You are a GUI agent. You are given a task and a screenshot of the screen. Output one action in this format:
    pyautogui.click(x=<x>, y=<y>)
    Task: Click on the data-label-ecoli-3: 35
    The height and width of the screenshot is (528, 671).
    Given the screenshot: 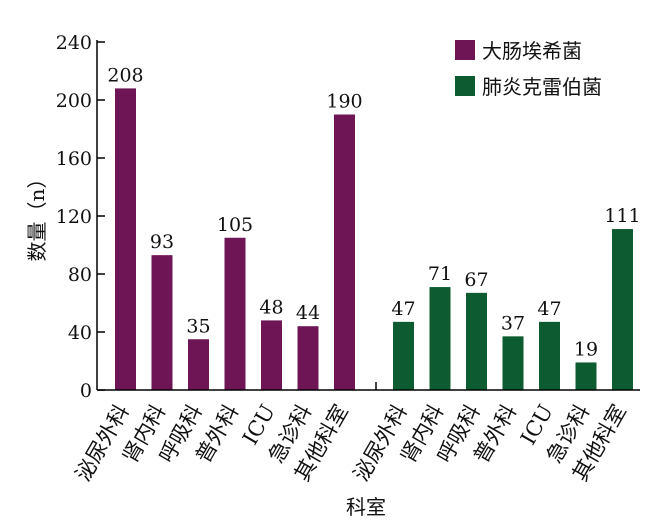 What is the action you would take?
    pyautogui.click(x=198, y=326)
    